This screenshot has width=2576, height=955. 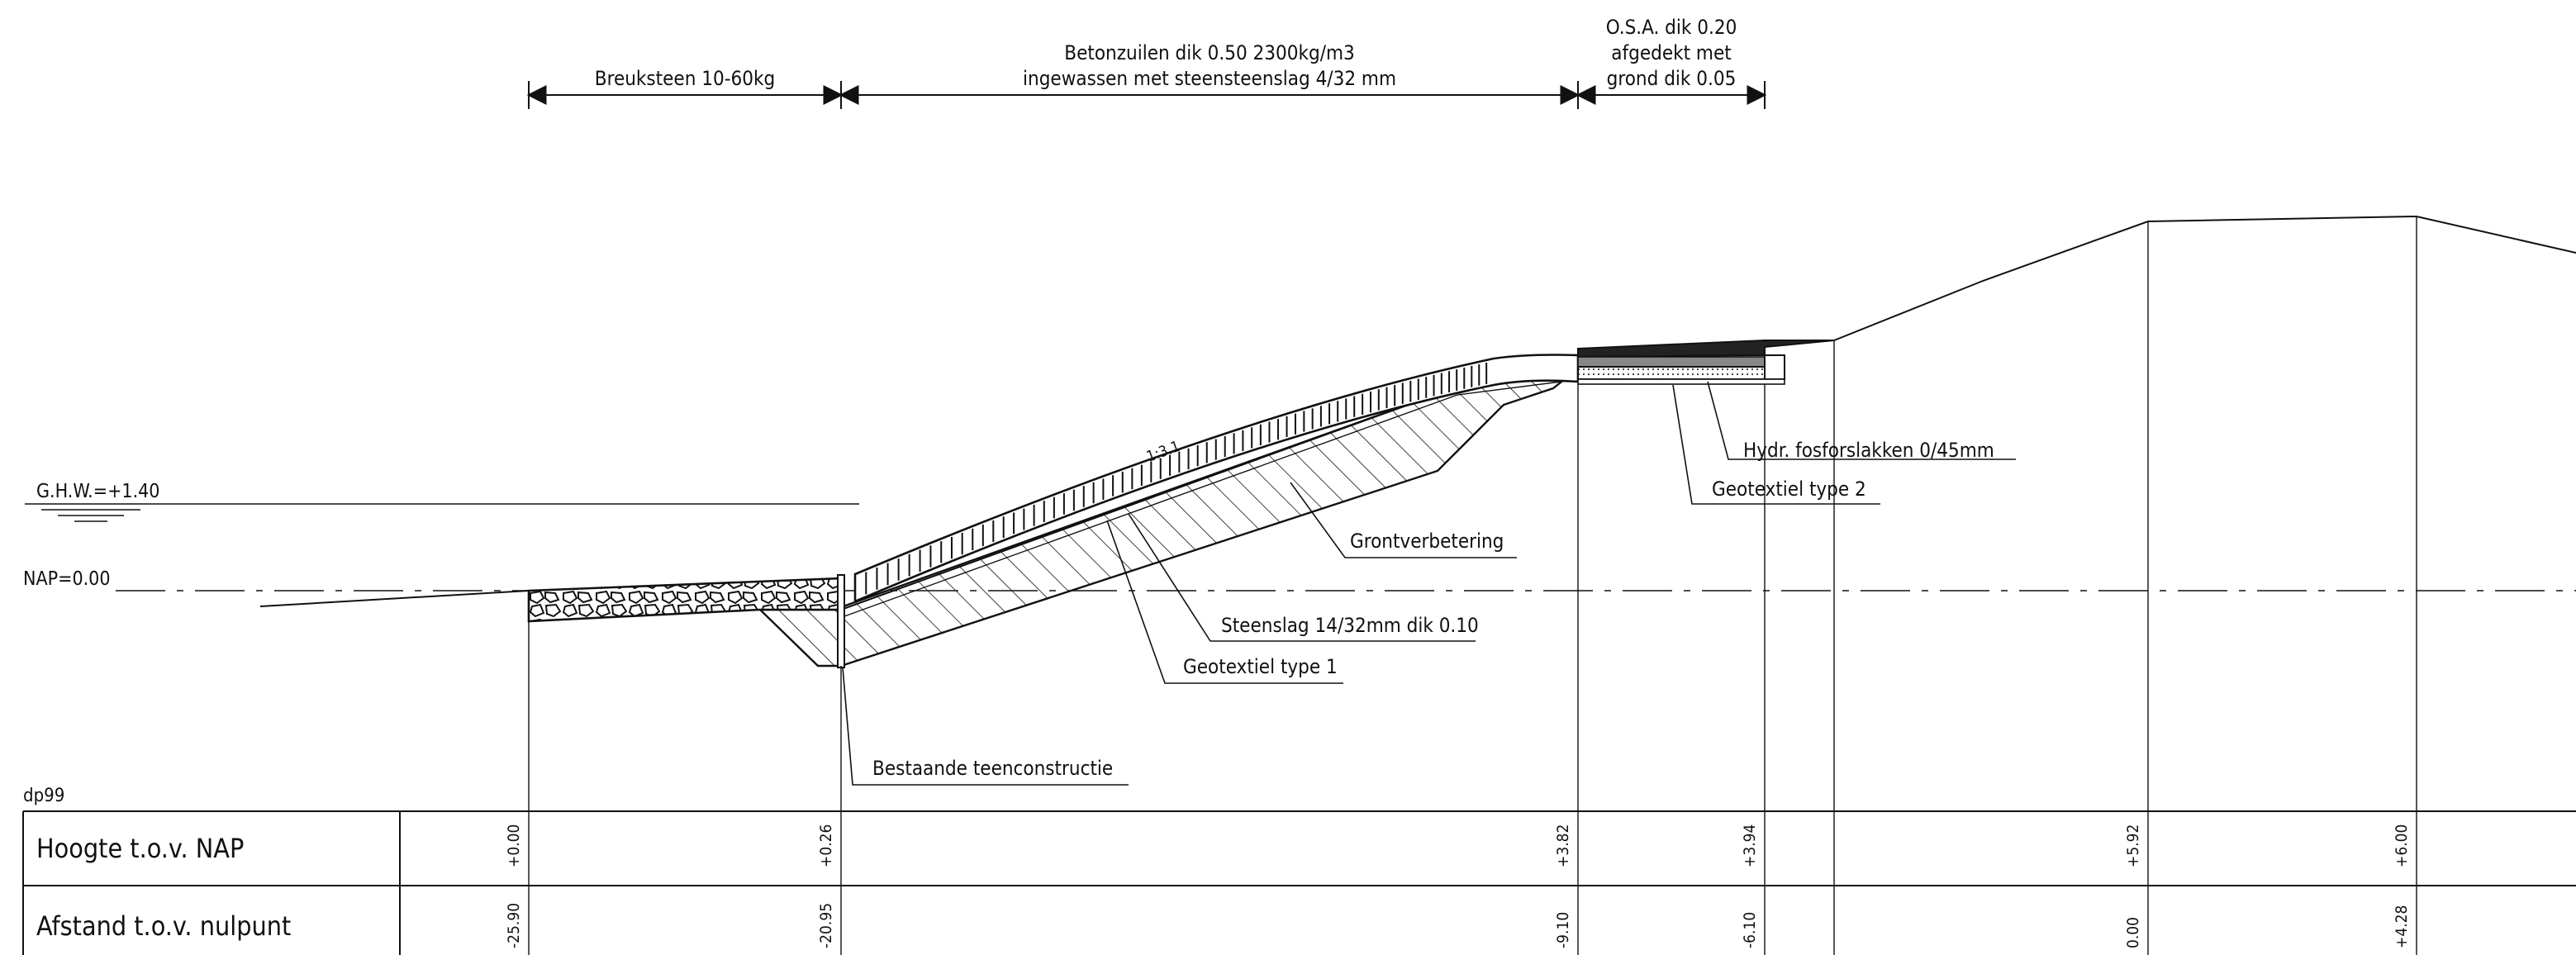 What do you see at coordinates (514, 926) in the screenshot?
I see `distance-value-0: -25.90` at bounding box center [514, 926].